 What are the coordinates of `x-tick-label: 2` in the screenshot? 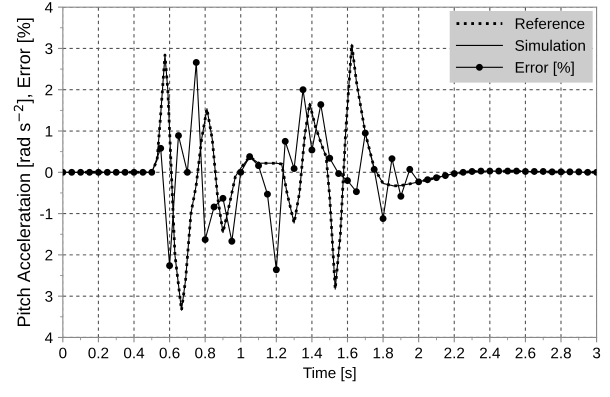 It's located at (418, 353).